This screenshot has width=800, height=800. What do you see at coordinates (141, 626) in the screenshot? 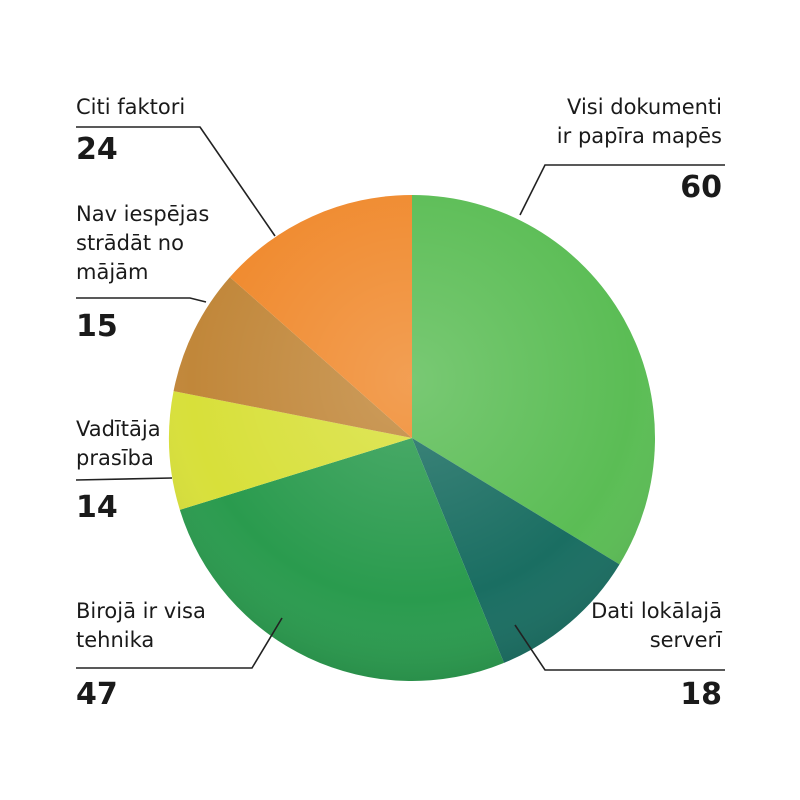
I see `label-biroja: Birojā ir visa tehnika` at bounding box center [141, 626].